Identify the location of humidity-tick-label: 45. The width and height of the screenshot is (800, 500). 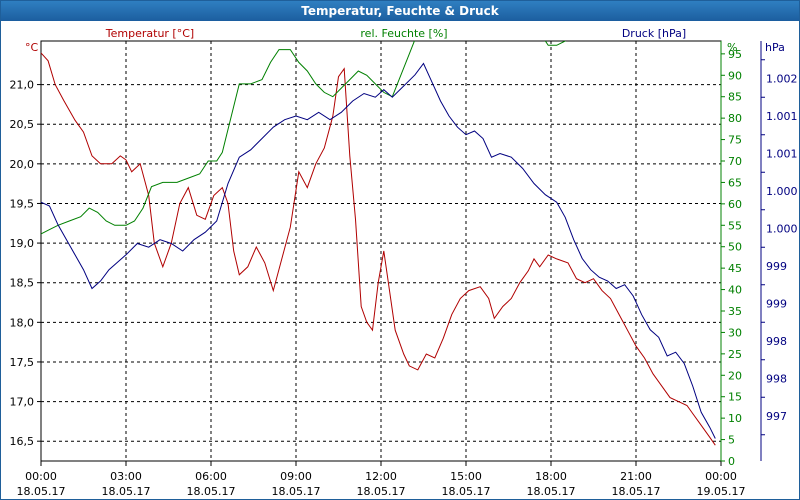
(735, 268).